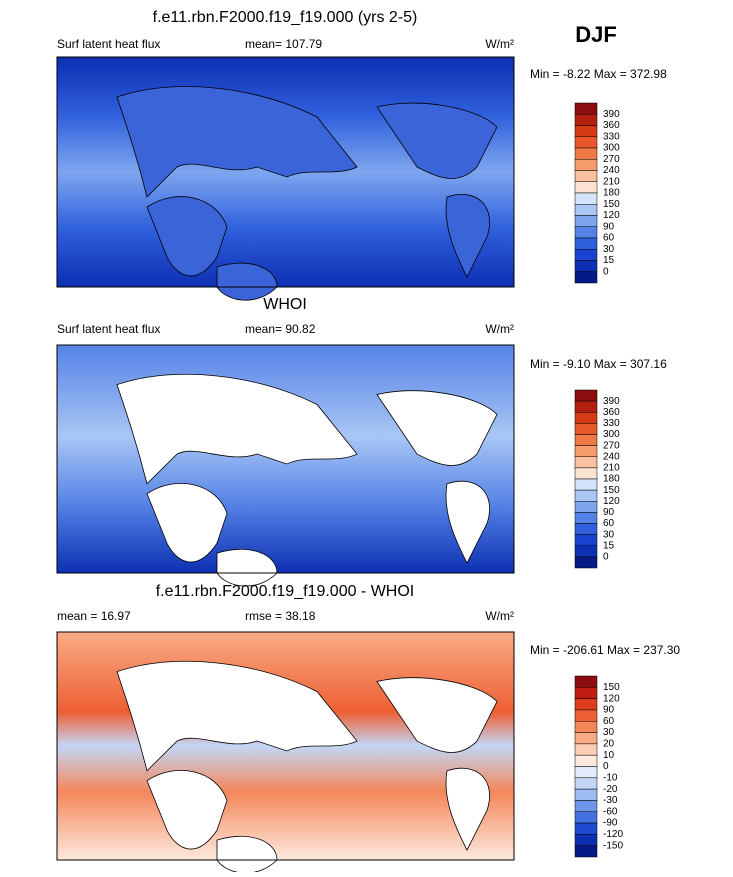  I want to click on panel-title: WHOI, so click(285, 304).